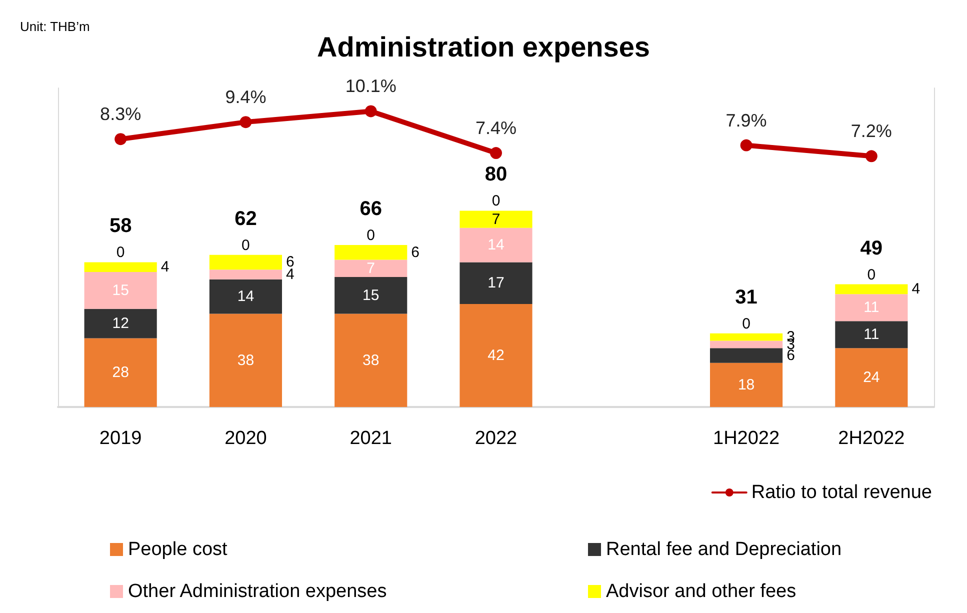 The width and height of the screenshot is (967, 613). What do you see at coordinates (257, 591) in the screenshot?
I see `legend-label: Other Administration expenses` at bounding box center [257, 591].